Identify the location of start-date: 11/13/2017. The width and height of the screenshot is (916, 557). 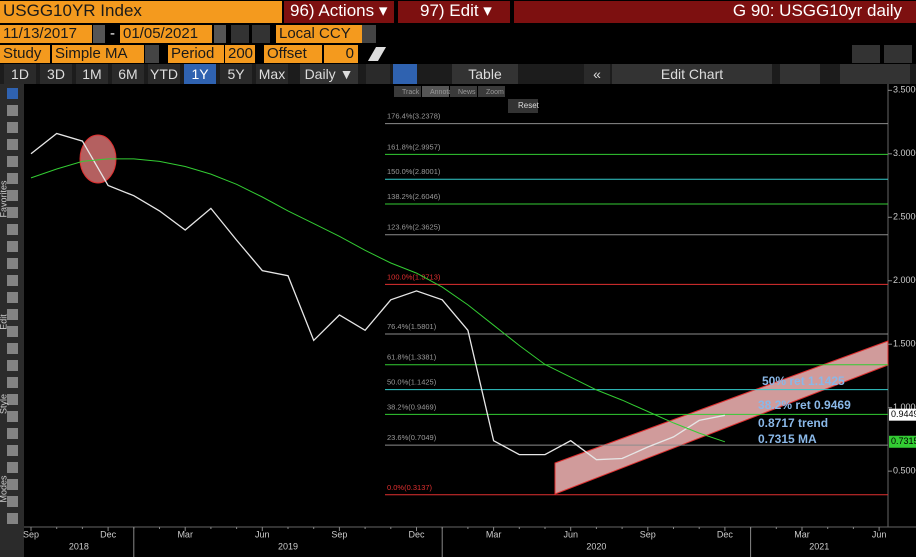
(46, 34).